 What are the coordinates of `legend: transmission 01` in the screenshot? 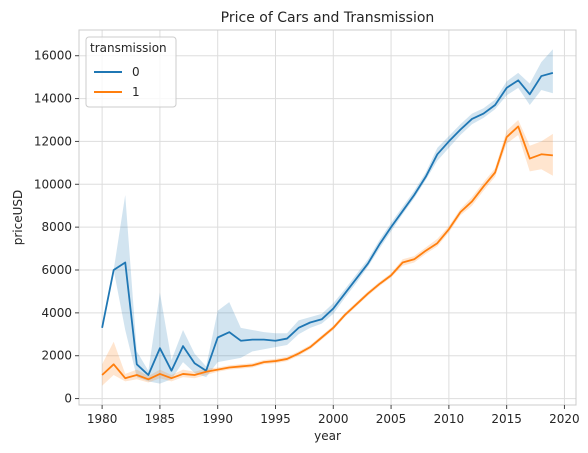 It's located at (131, 72).